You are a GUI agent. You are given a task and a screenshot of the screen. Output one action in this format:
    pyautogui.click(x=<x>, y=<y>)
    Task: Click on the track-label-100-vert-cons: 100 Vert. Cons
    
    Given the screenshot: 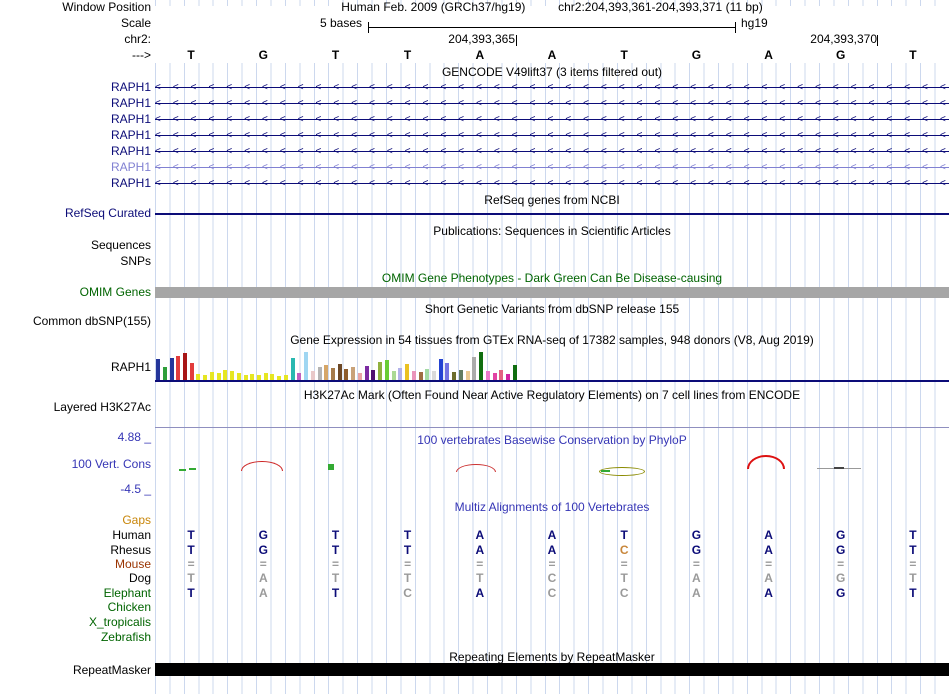 What is the action you would take?
    pyautogui.click(x=111, y=464)
    